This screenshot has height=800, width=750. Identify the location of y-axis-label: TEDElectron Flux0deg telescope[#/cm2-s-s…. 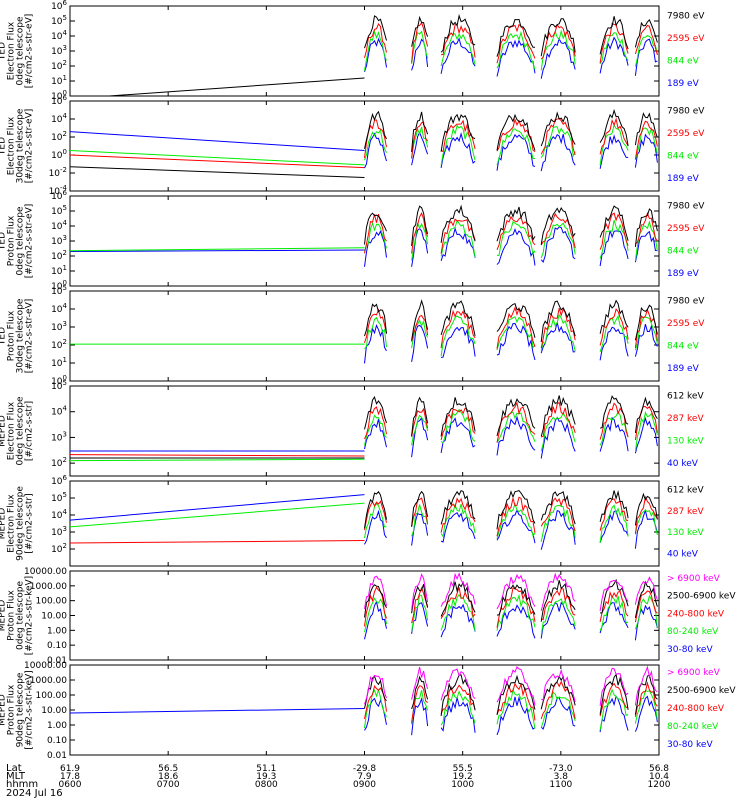
(17, 51).